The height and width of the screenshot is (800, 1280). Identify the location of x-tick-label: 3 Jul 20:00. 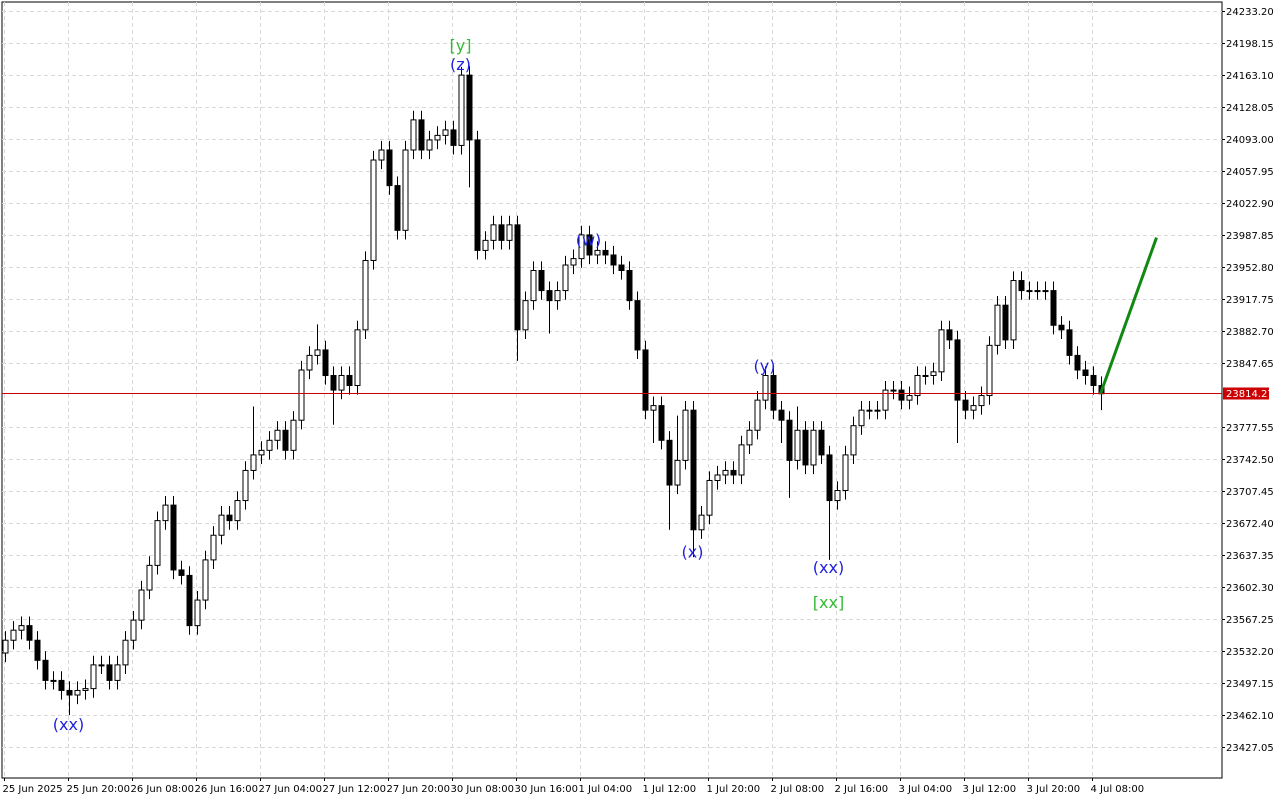
(1054, 789).